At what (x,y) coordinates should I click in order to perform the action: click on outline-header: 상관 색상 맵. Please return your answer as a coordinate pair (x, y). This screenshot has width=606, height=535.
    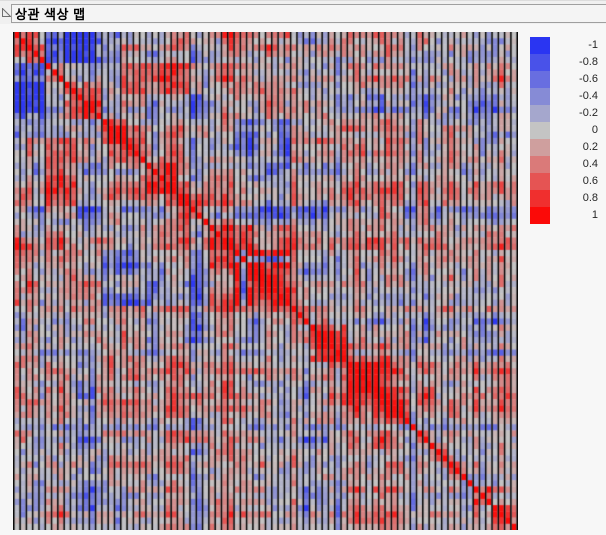
    Looking at the image, I should click on (303, 12).